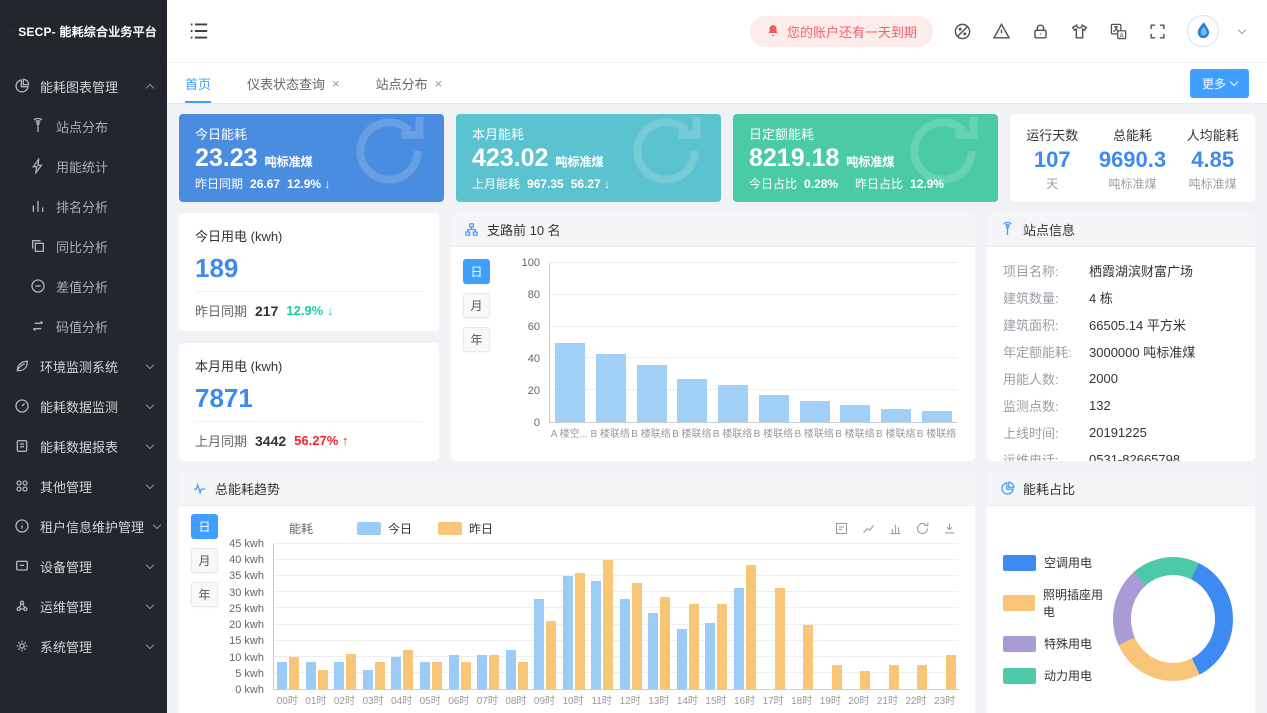 The image size is (1267, 713). What do you see at coordinates (773, 184) in the screenshot?
I see `kpi-sub-label: 今日占比` at bounding box center [773, 184].